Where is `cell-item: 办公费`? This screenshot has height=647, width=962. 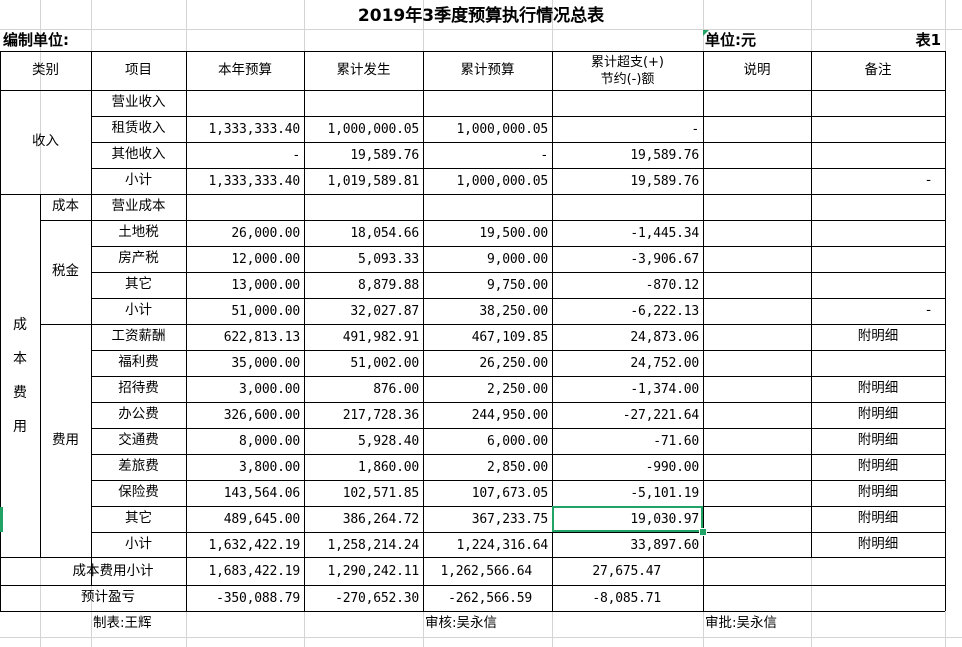 cell-item: 办公费 is located at coordinates (138, 414).